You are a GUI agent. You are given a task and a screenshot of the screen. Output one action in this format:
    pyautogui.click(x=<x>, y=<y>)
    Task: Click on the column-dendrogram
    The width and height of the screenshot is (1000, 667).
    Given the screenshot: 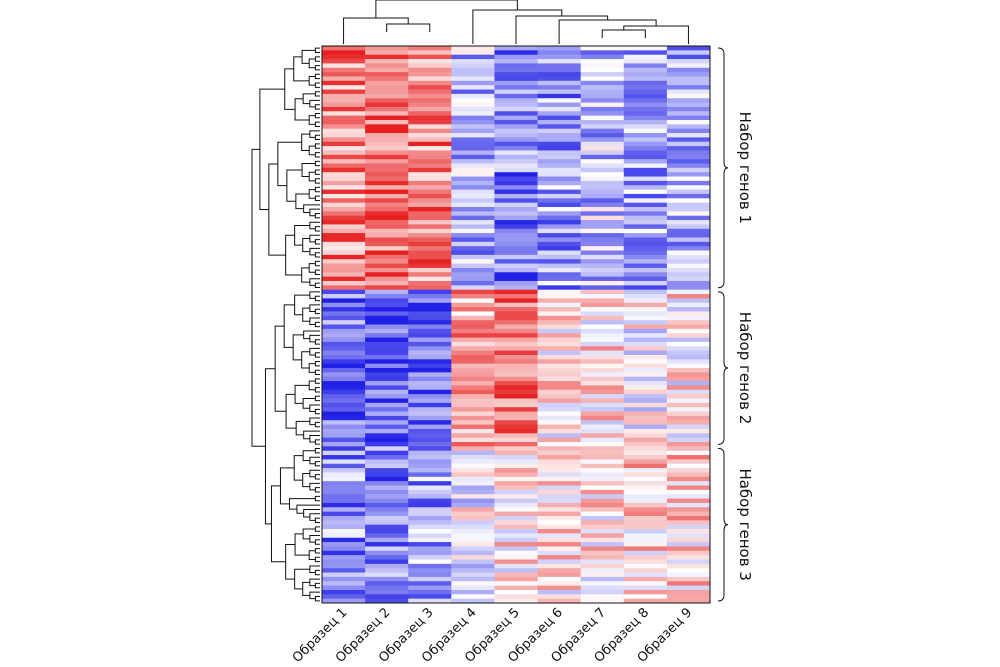 What is the action you would take?
    pyautogui.click(x=516, y=22)
    